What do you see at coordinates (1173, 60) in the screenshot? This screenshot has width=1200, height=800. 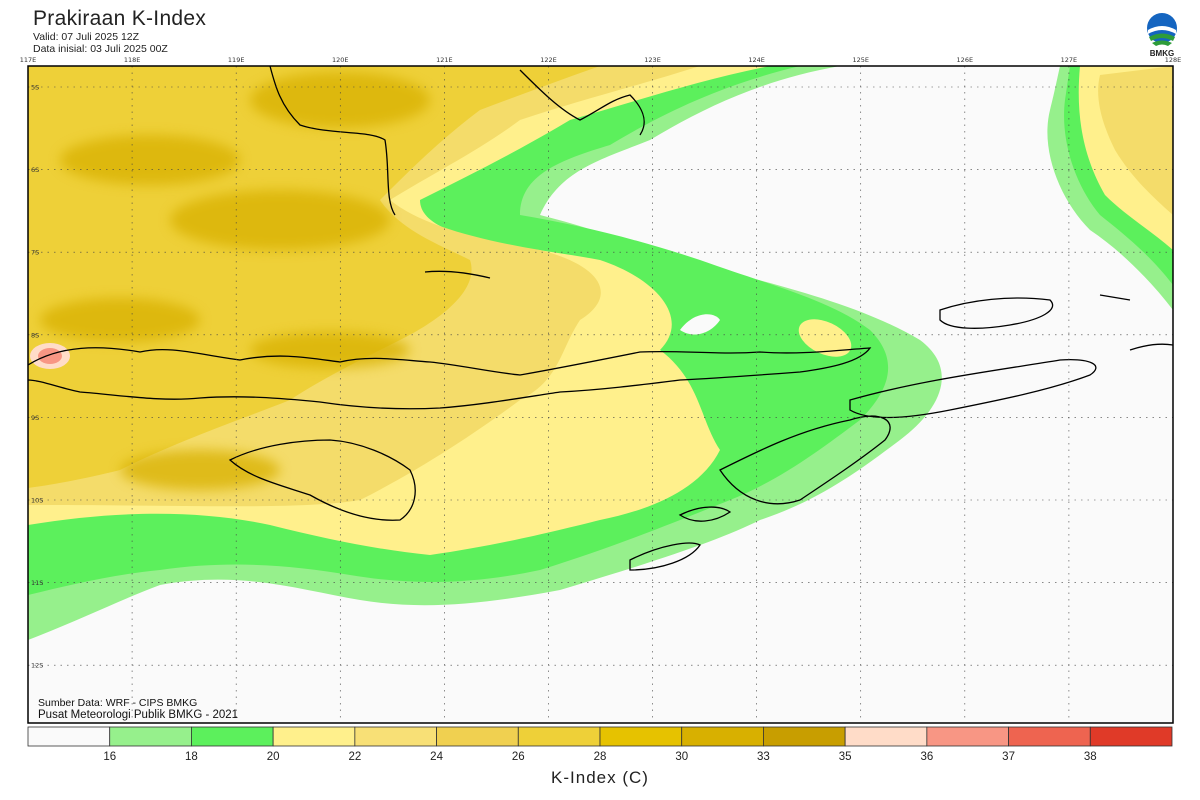 I see `longitude-label: 128E` at bounding box center [1173, 60].